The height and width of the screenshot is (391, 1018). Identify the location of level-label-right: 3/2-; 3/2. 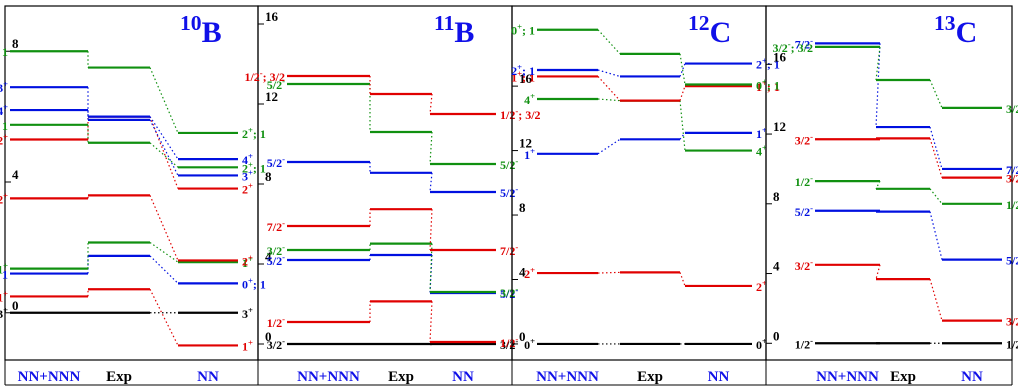
(1012, 108).